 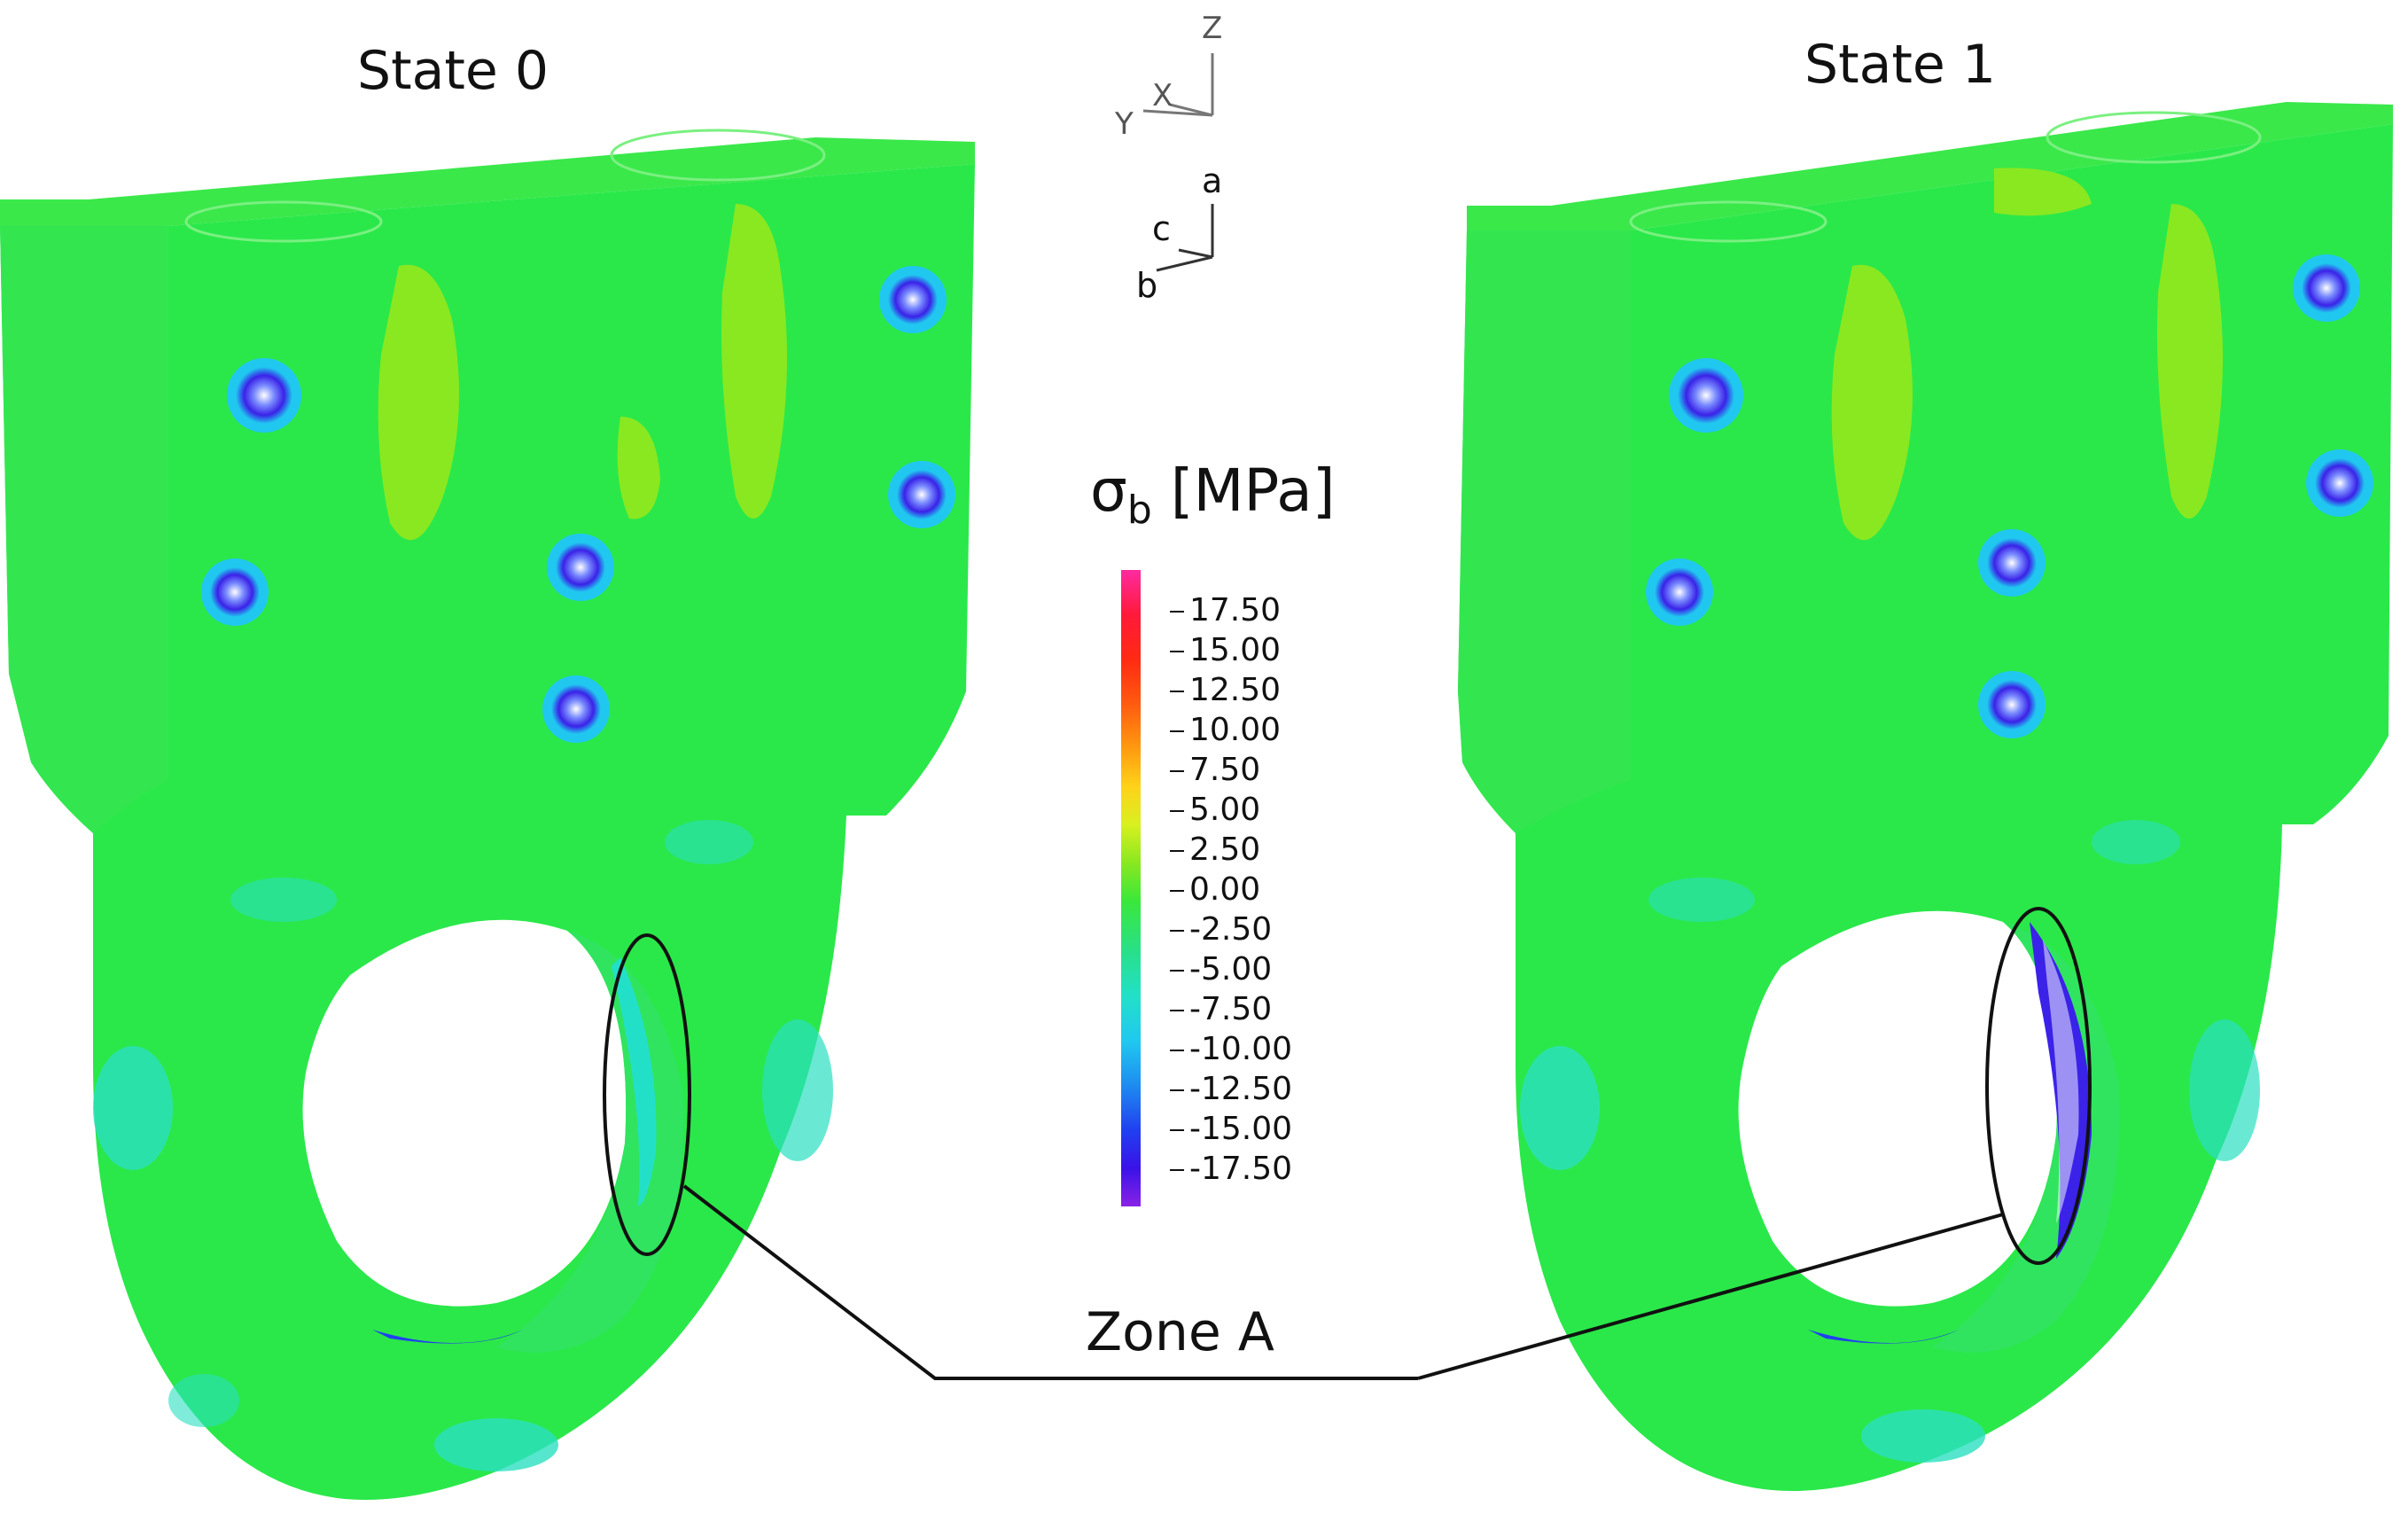 I want to click on legend-tick-label: 5.00, so click(x=1225, y=810).